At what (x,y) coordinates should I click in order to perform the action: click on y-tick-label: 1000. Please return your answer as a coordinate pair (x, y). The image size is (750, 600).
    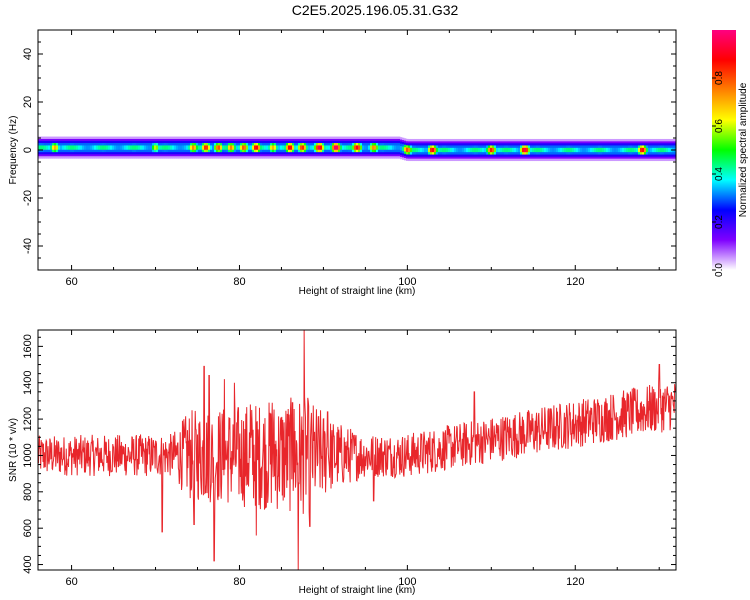
    Looking at the image, I should click on (28, 455).